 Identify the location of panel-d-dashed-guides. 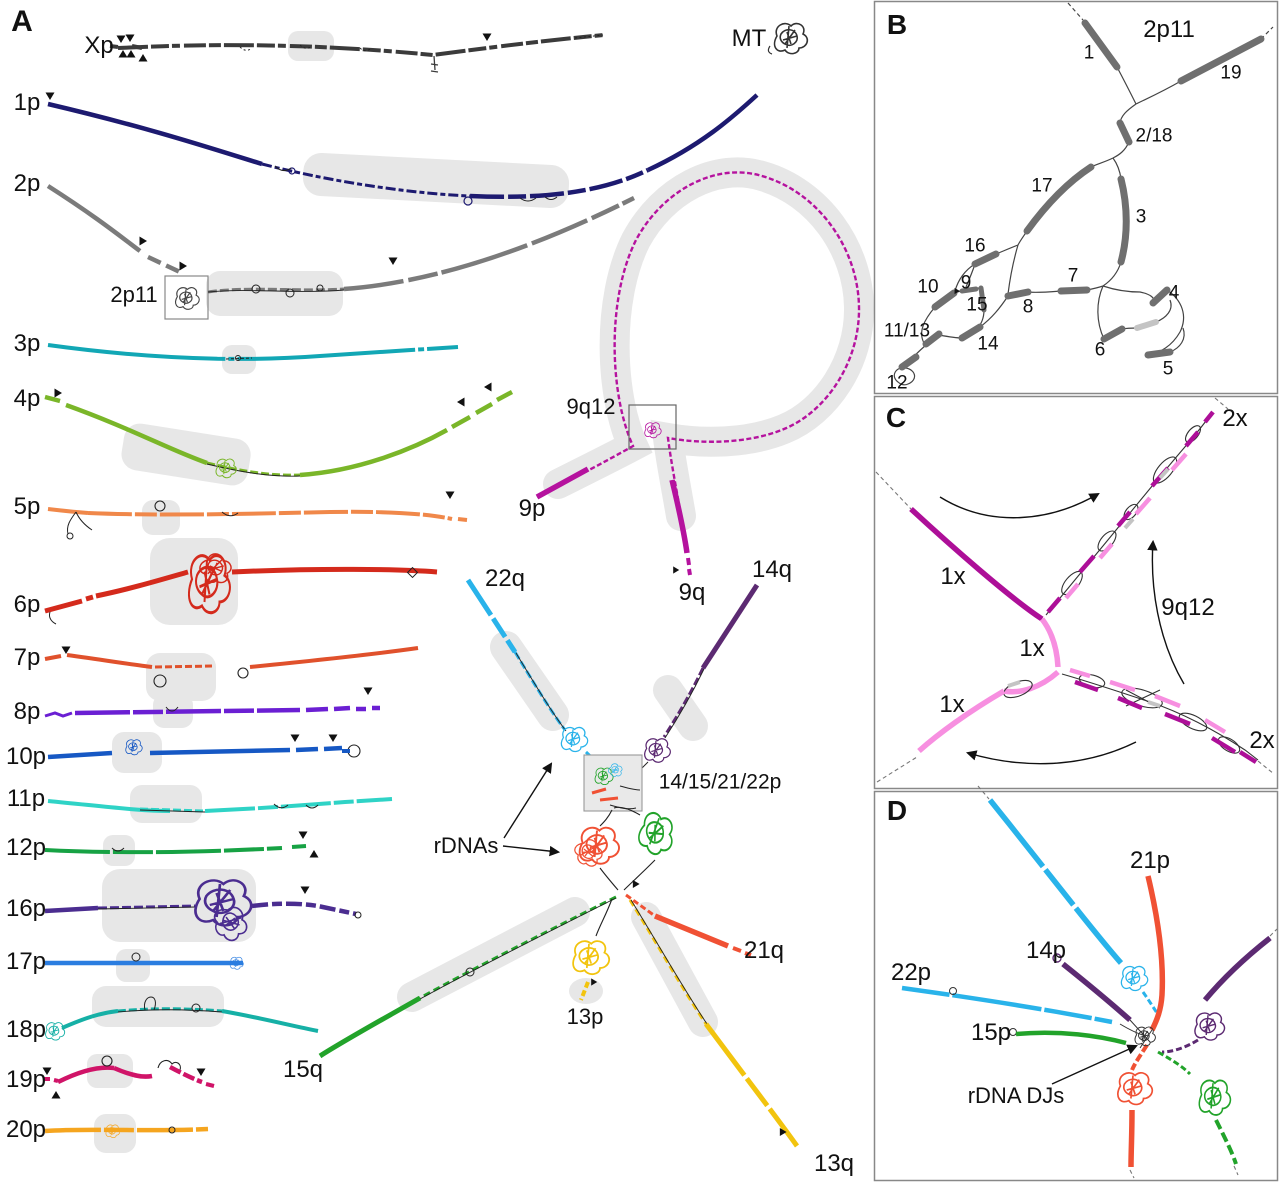
(1127, 982).